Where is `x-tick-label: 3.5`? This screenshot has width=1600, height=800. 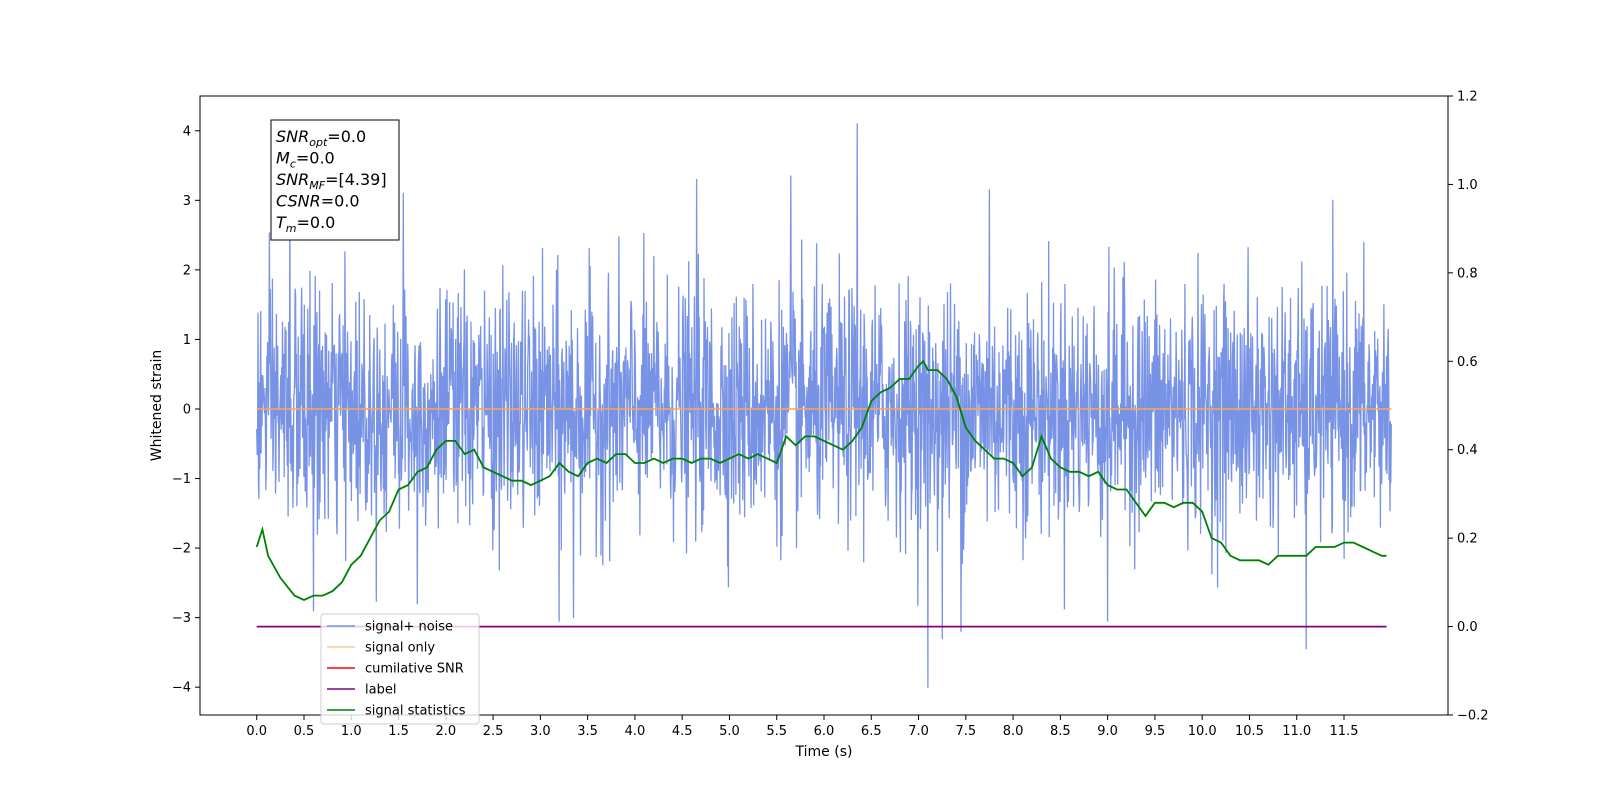
x-tick-label: 3.5 is located at coordinates (587, 731).